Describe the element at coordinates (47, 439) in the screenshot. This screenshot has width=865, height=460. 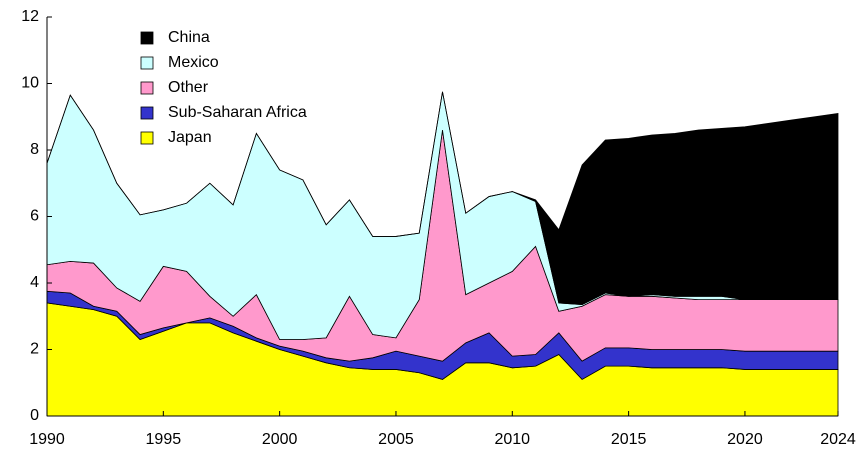
I see `x-tick-label: 1990` at that location.